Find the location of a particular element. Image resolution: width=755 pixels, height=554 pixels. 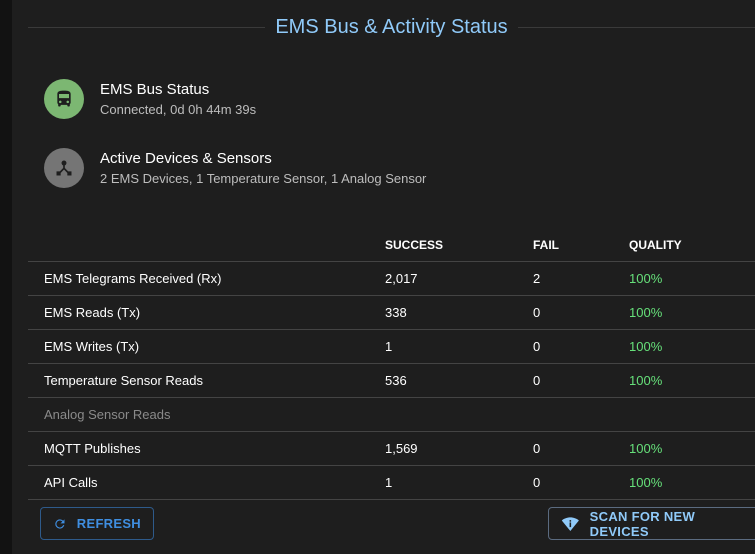

row-fail is located at coordinates (580, 414).